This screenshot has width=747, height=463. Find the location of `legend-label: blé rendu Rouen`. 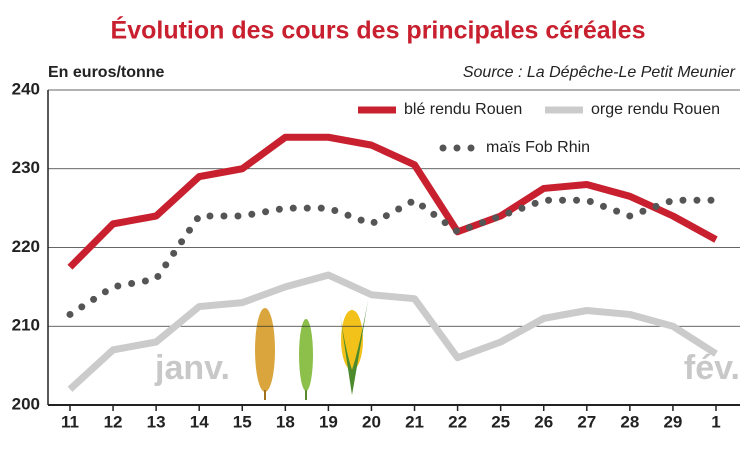

legend-label: blé rendu Rouen is located at coordinates (463, 109).